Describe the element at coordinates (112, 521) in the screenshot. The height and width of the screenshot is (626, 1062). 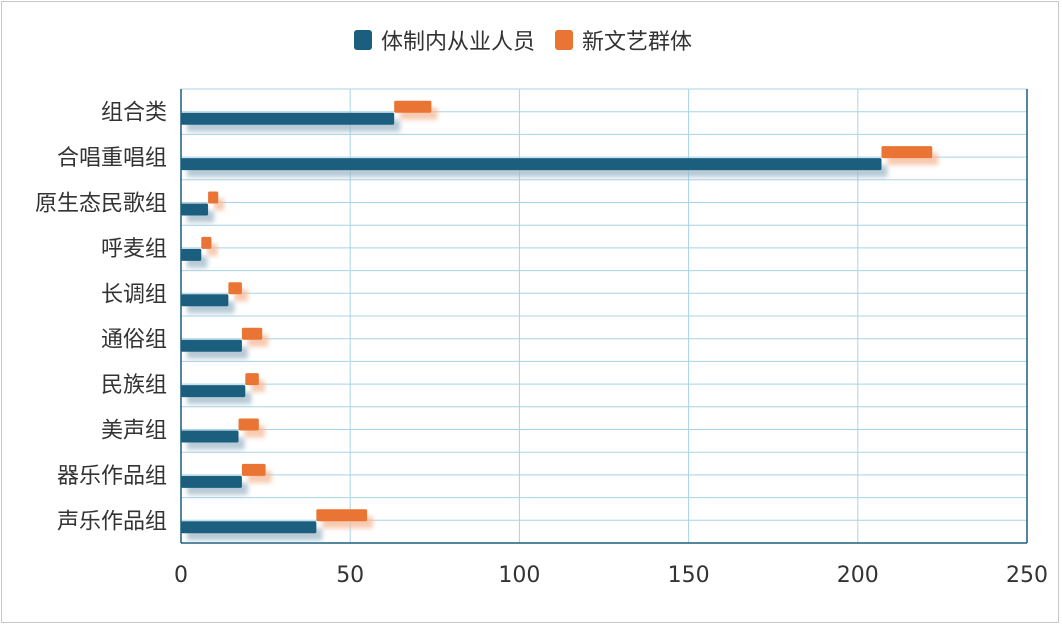
I see `category-label: 声乐作品组` at that location.